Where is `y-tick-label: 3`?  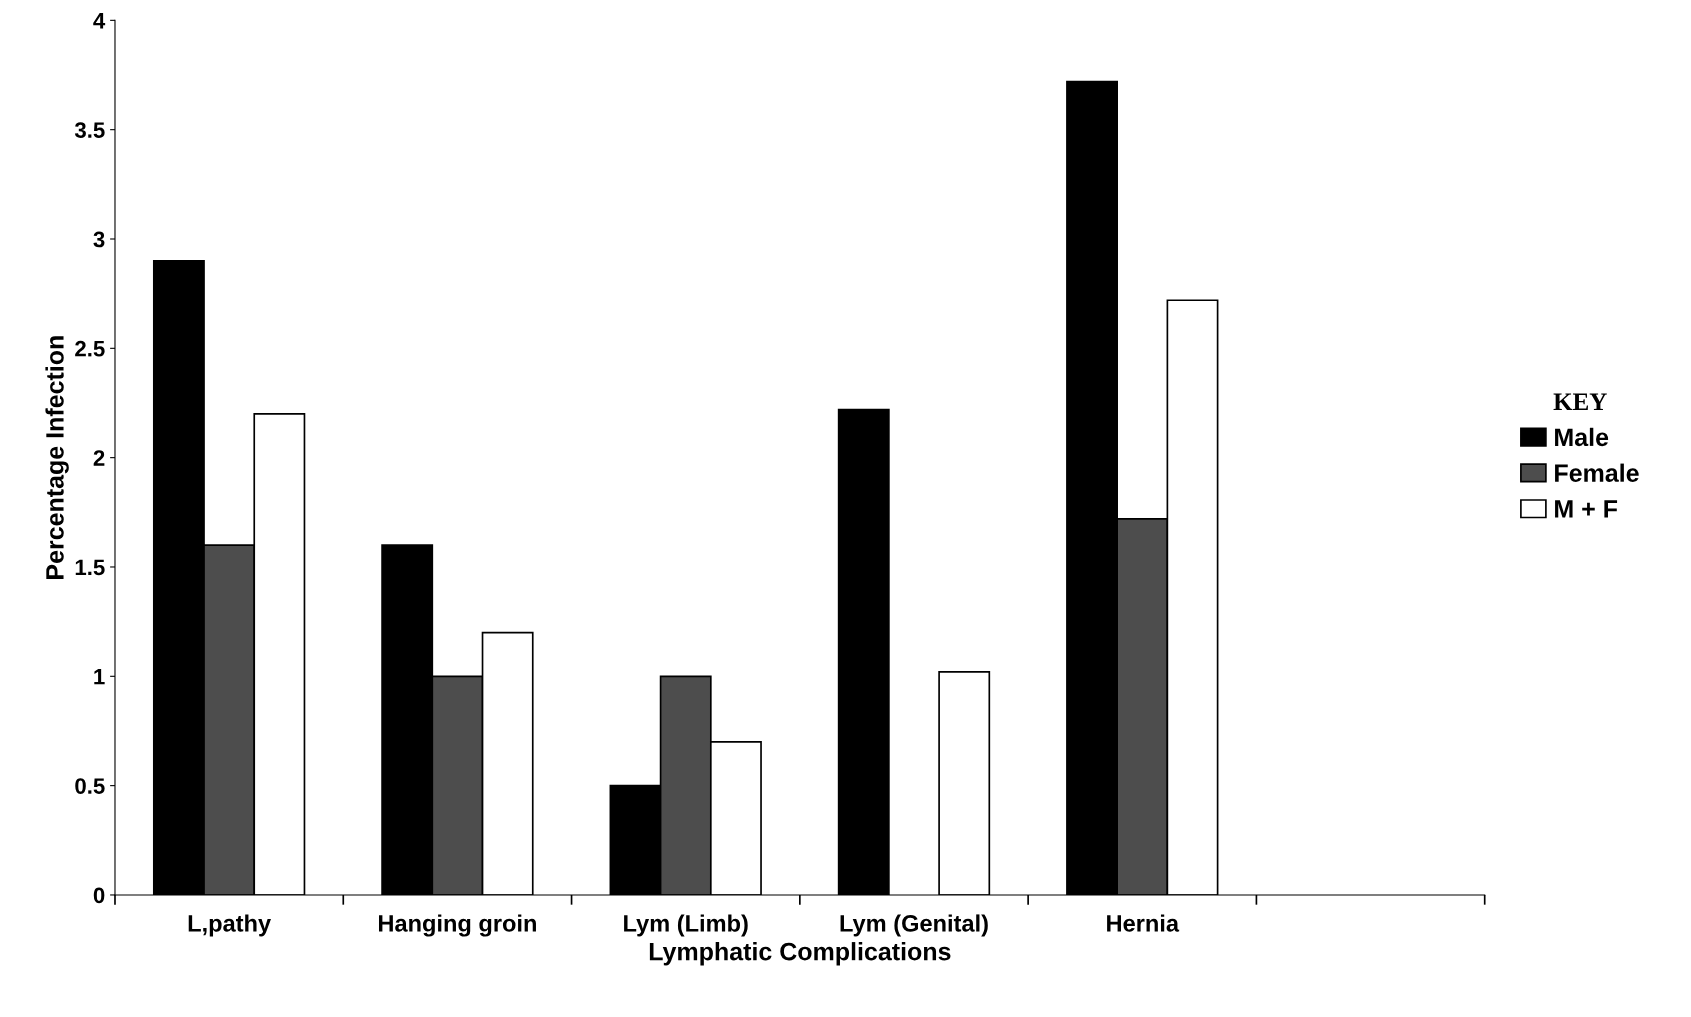
y-tick-label: 3 is located at coordinates (99, 239).